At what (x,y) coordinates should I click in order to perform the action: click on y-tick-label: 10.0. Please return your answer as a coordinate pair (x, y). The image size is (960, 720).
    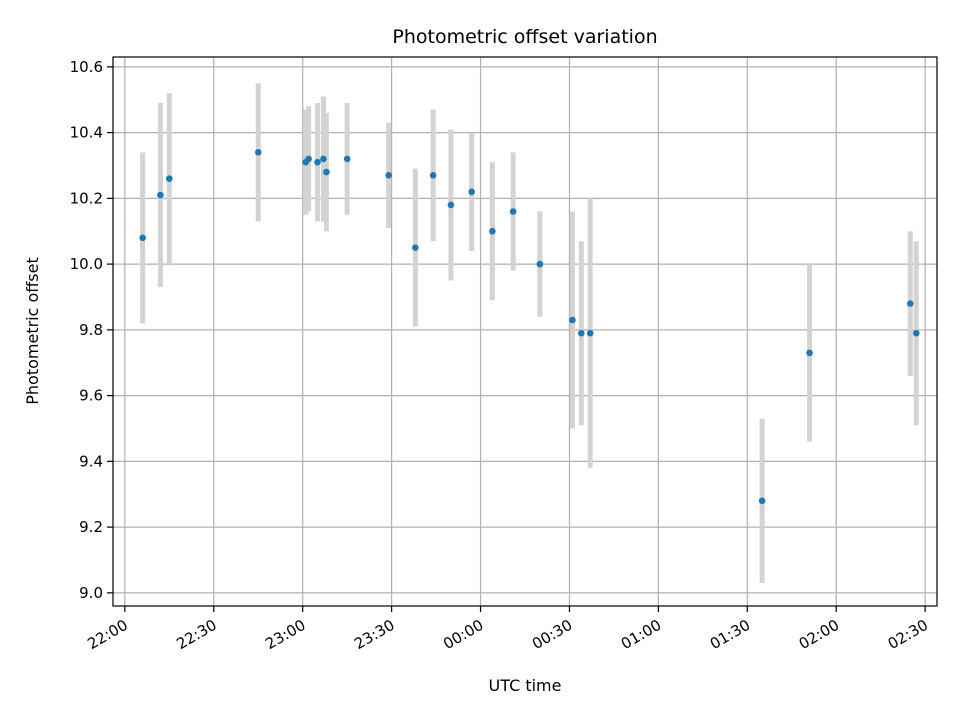
    Looking at the image, I should click on (86, 264).